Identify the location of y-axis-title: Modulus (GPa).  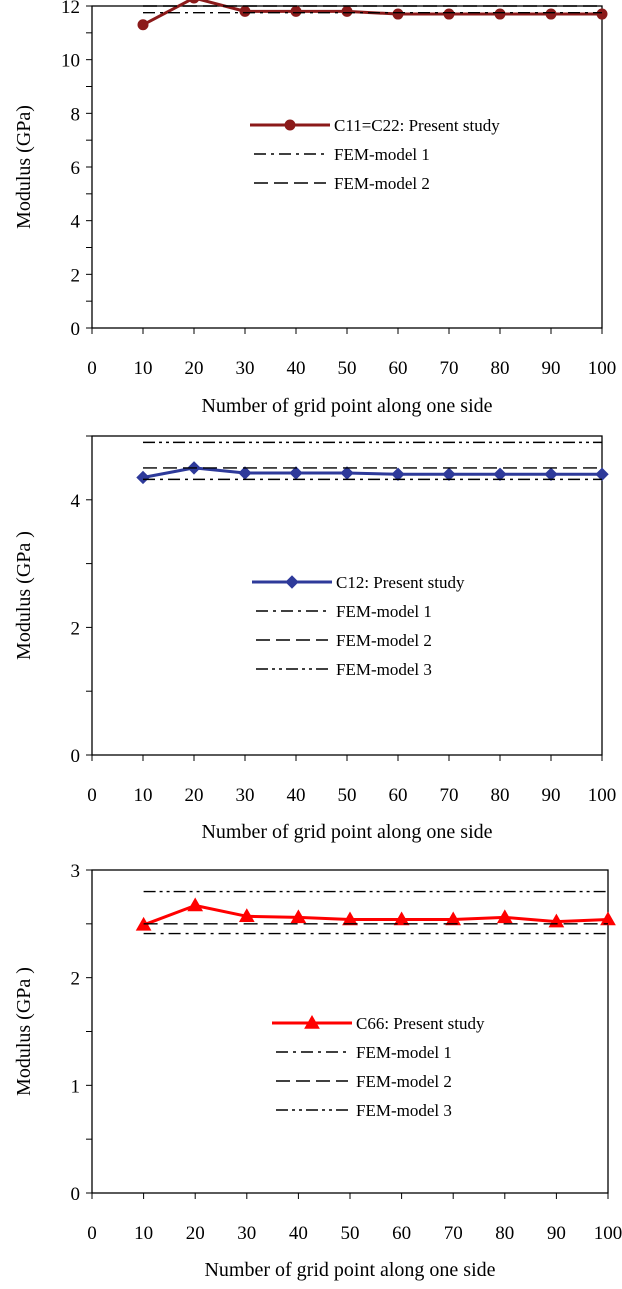
(24, 167).